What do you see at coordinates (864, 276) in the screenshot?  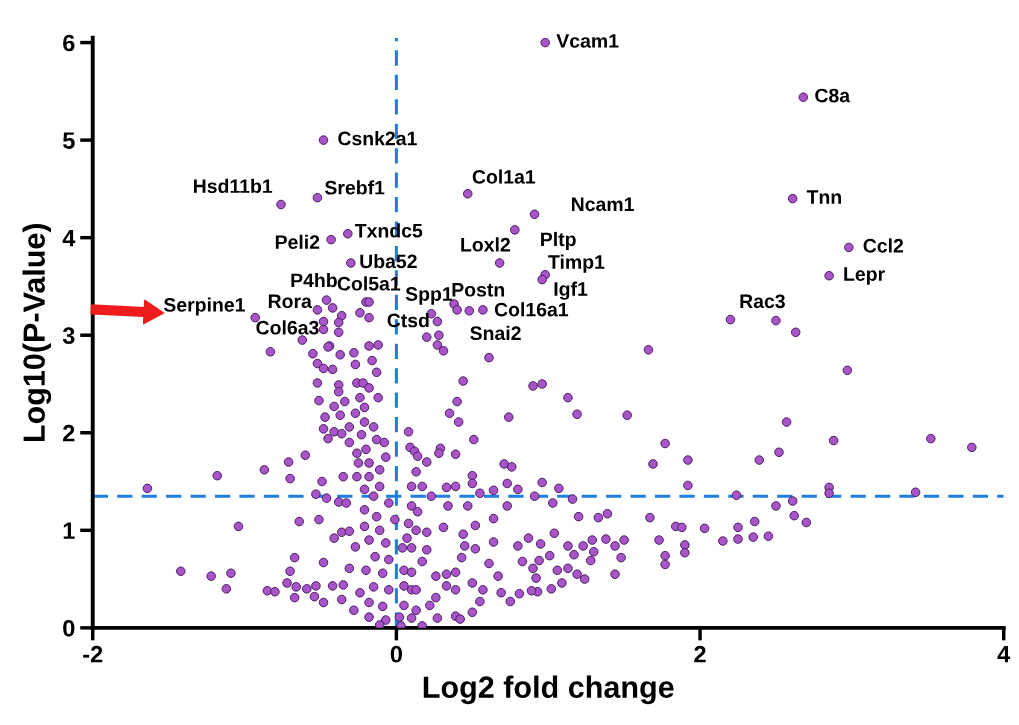 I see `annotation: Lepr` at bounding box center [864, 276].